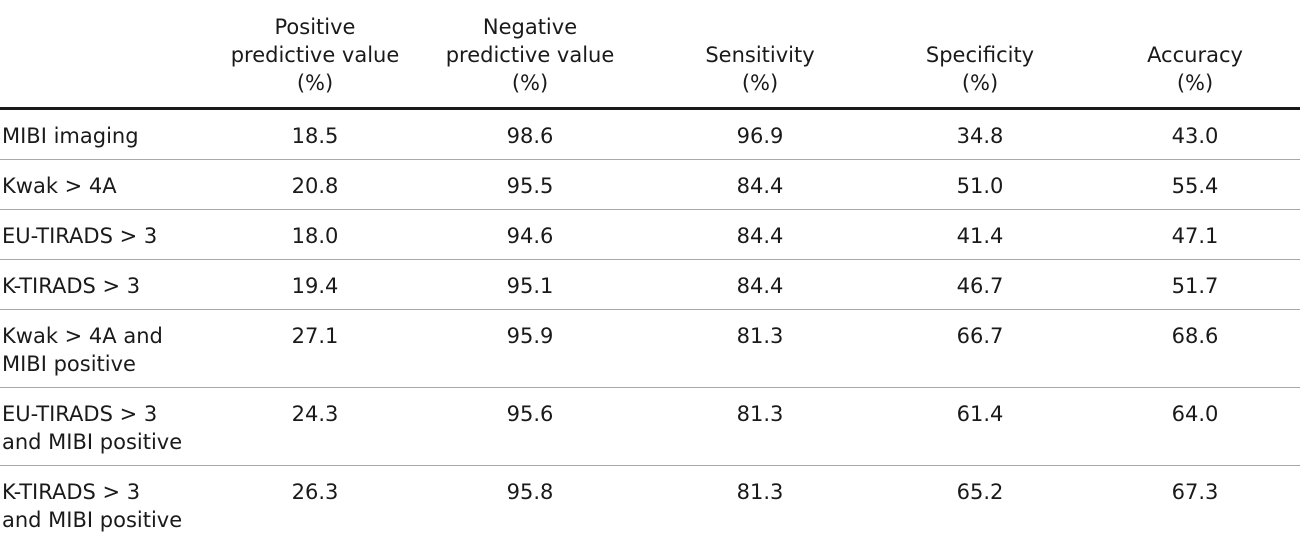  What do you see at coordinates (110, 348) in the screenshot?
I see `row-label: Kwak > 4A and MIBI positive` at bounding box center [110, 348].